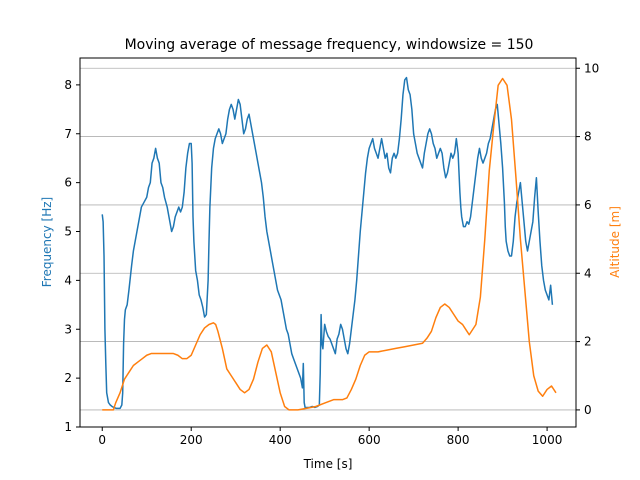 The image size is (640, 480). Describe the element at coordinates (68, 85) in the screenshot. I see `left-y-tick-label: 8` at that location.